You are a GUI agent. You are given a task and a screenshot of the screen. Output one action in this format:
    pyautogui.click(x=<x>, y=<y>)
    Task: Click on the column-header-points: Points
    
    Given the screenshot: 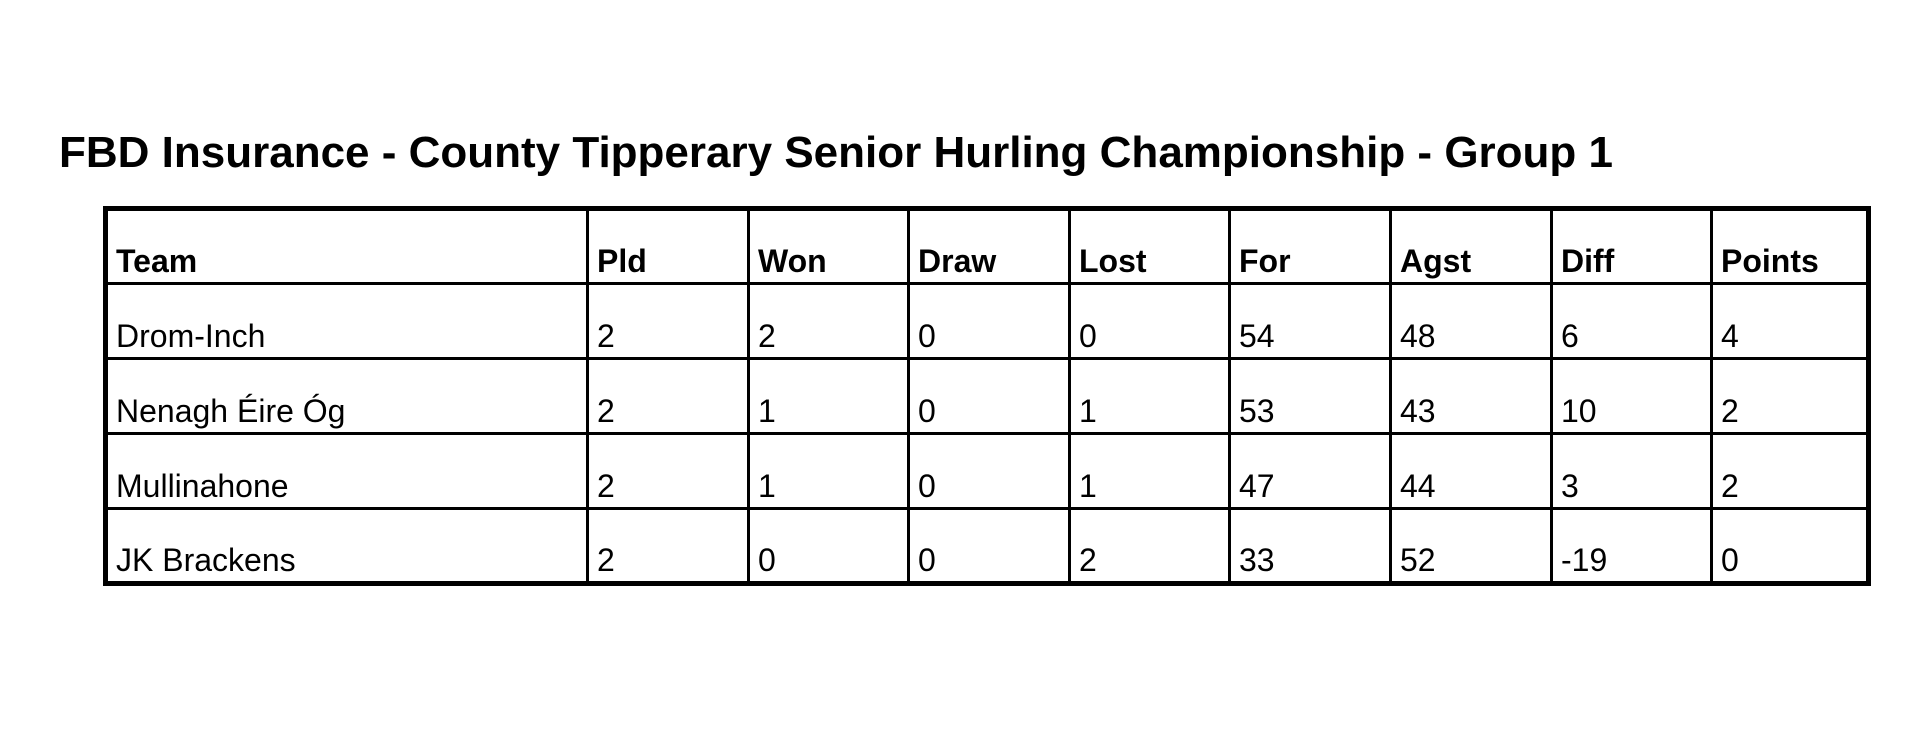 What is the action you would take?
    pyautogui.click(x=1790, y=246)
    